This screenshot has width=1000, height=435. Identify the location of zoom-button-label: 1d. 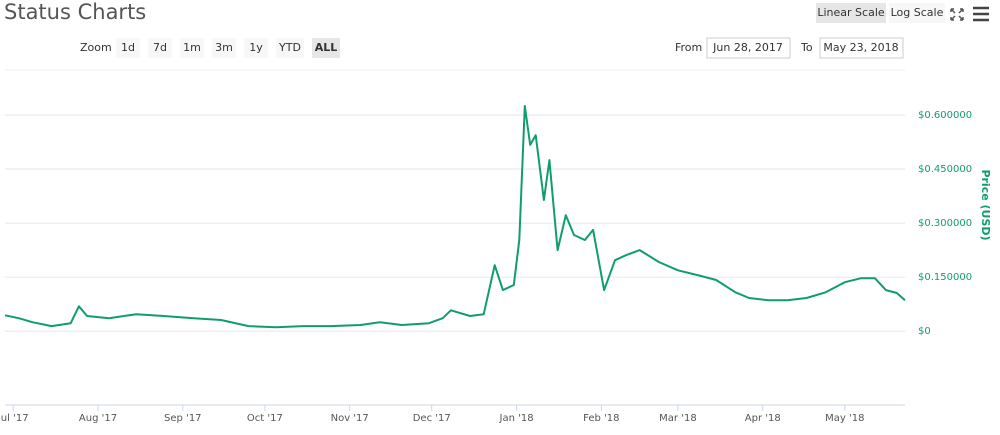
(128, 47).